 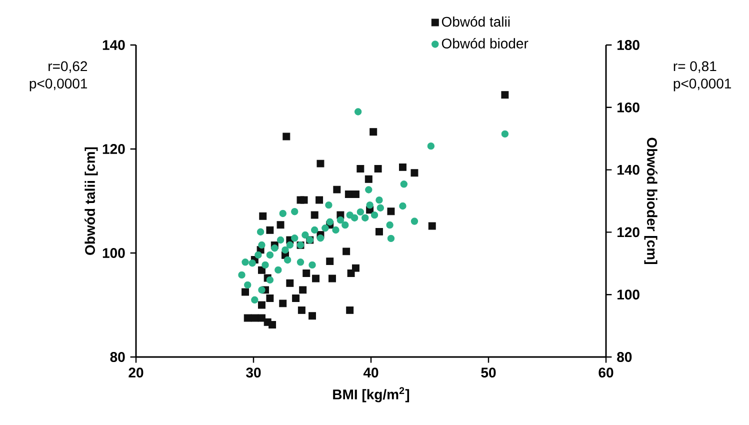 What do you see at coordinates (624, 357) in the screenshot?
I see `y2-tick-label: 80` at bounding box center [624, 357].